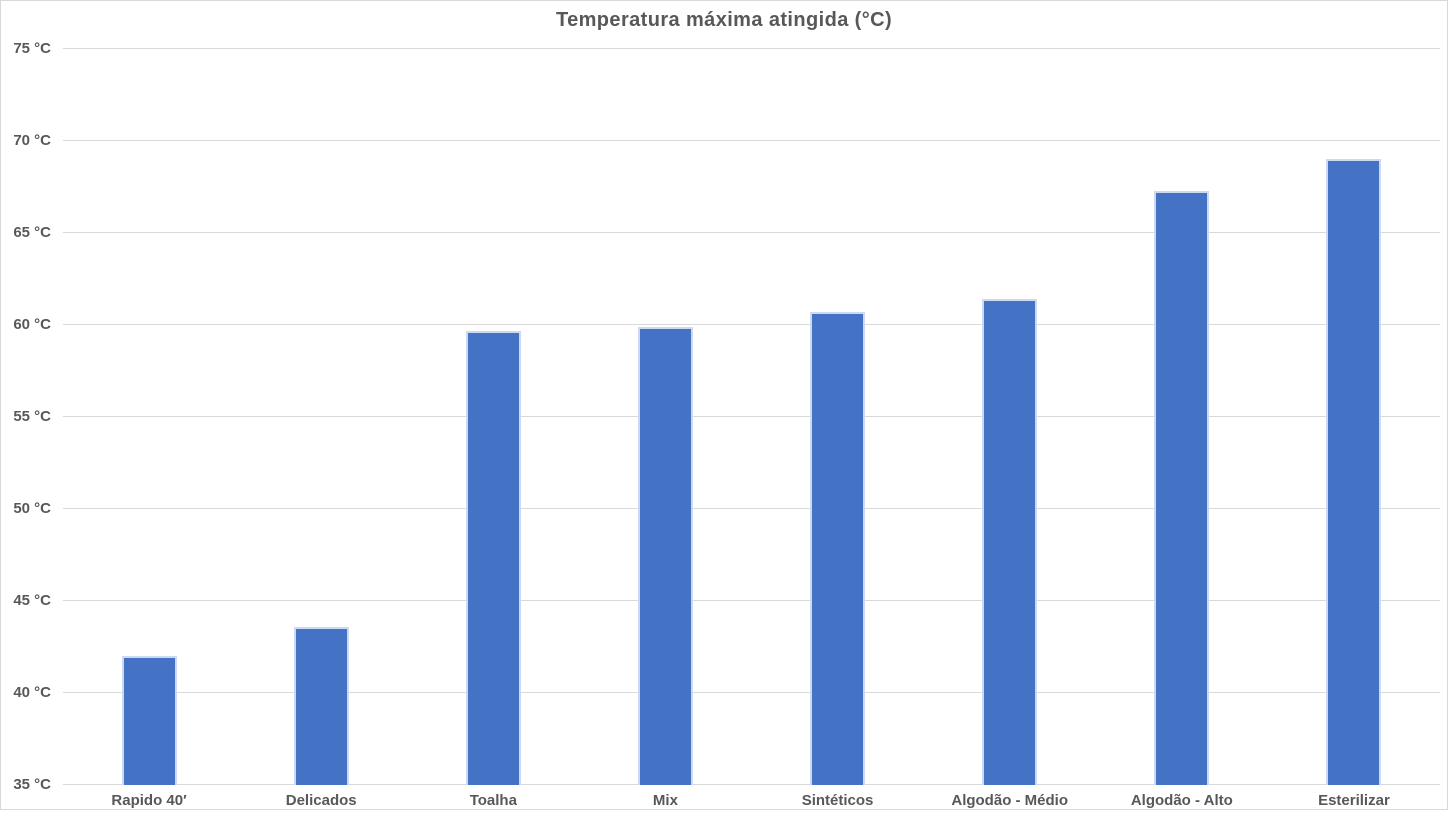 The width and height of the screenshot is (1452, 817). Describe the element at coordinates (32, 48) in the screenshot. I see `y-tick-label: 75 °C` at that location.